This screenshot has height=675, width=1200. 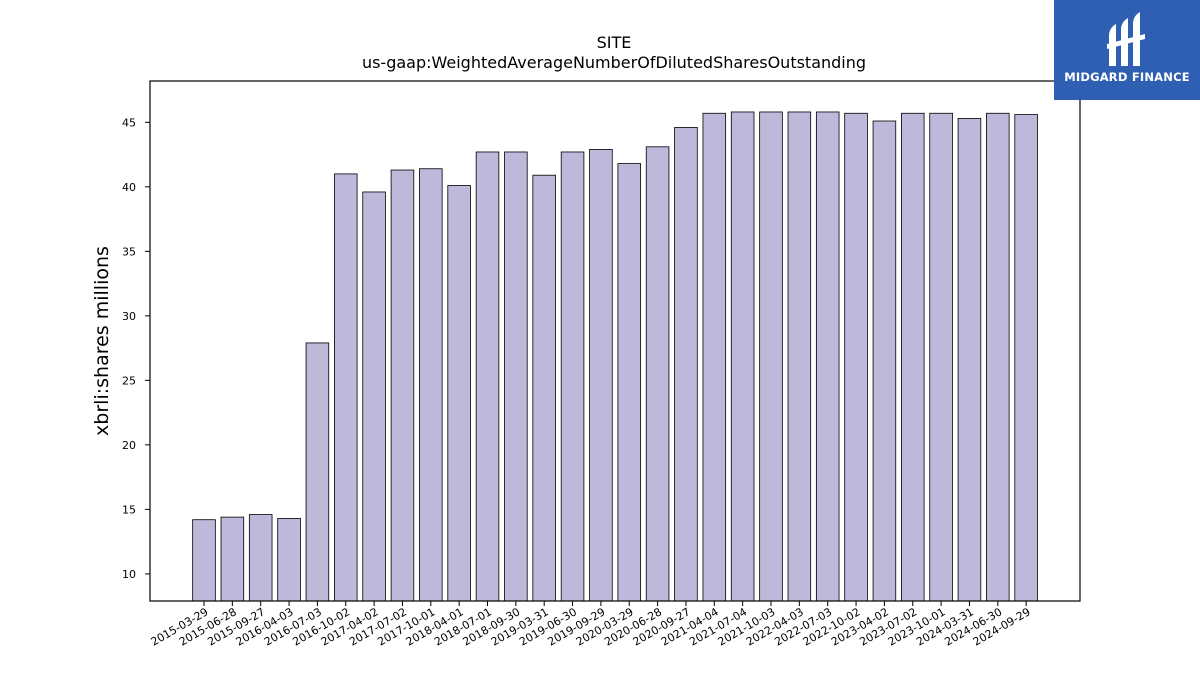 I want to click on brand-logo: MIDGARD FINANCE, so click(x=1127, y=50).